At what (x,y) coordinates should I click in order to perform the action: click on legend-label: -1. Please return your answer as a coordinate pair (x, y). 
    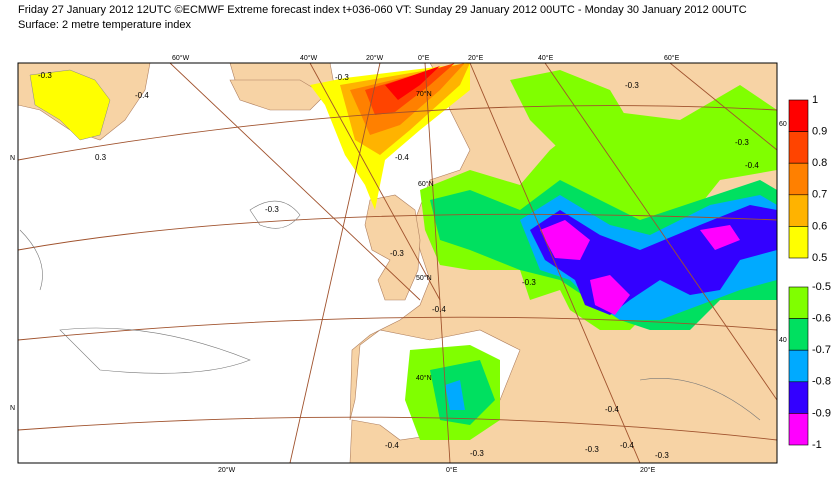
    Looking at the image, I should click on (817, 445).